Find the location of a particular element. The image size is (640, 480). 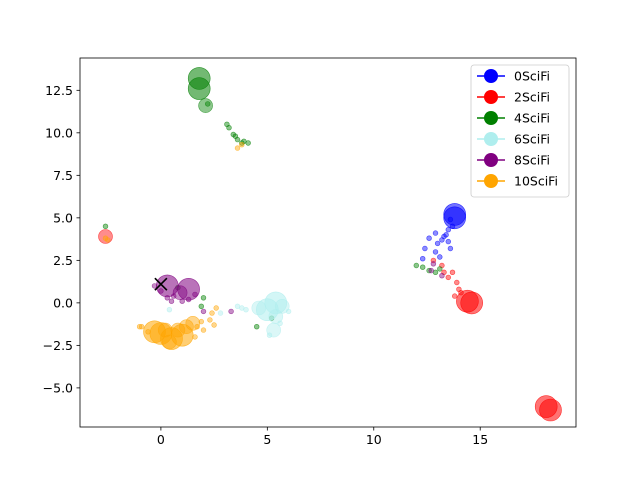

legend-entry-4: 8SciFi is located at coordinates (513, 160).